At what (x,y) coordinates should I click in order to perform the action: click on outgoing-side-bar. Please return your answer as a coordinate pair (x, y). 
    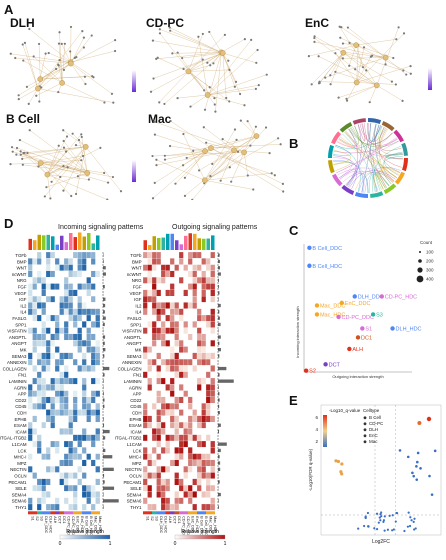
    Looking at the image, I should click on (226, 381).